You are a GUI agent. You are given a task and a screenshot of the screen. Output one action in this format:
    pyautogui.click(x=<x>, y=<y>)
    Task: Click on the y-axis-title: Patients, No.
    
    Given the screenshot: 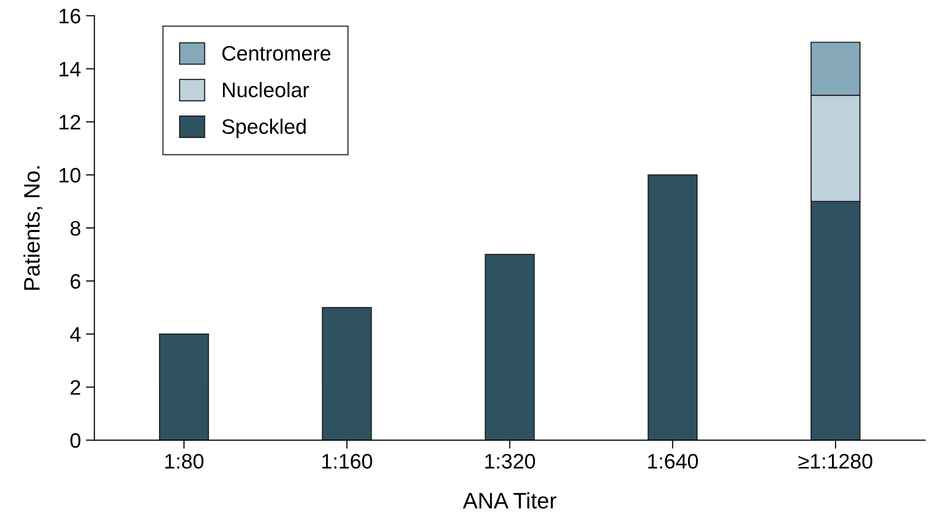 What is the action you would take?
    pyautogui.click(x=32, y=228)
    